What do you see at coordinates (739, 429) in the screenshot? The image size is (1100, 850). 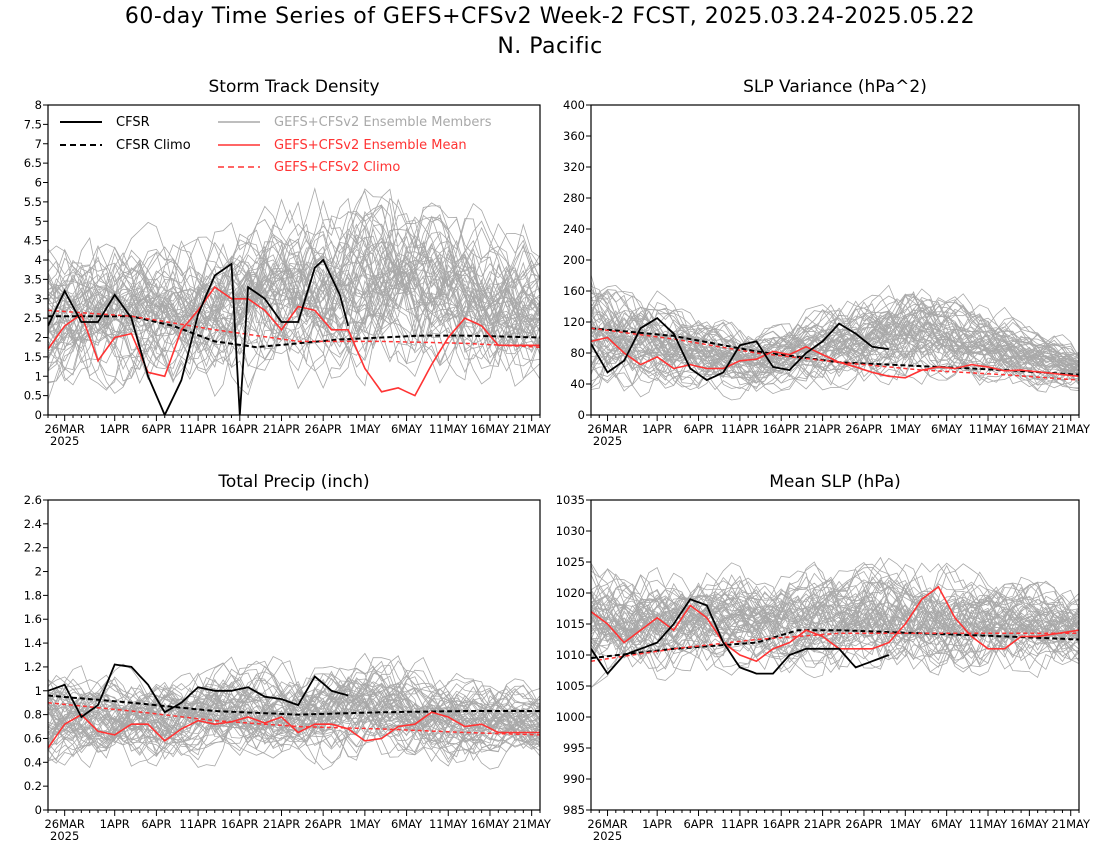 I see `x-tick-label: 11APR` at bounding box center [739, 429].